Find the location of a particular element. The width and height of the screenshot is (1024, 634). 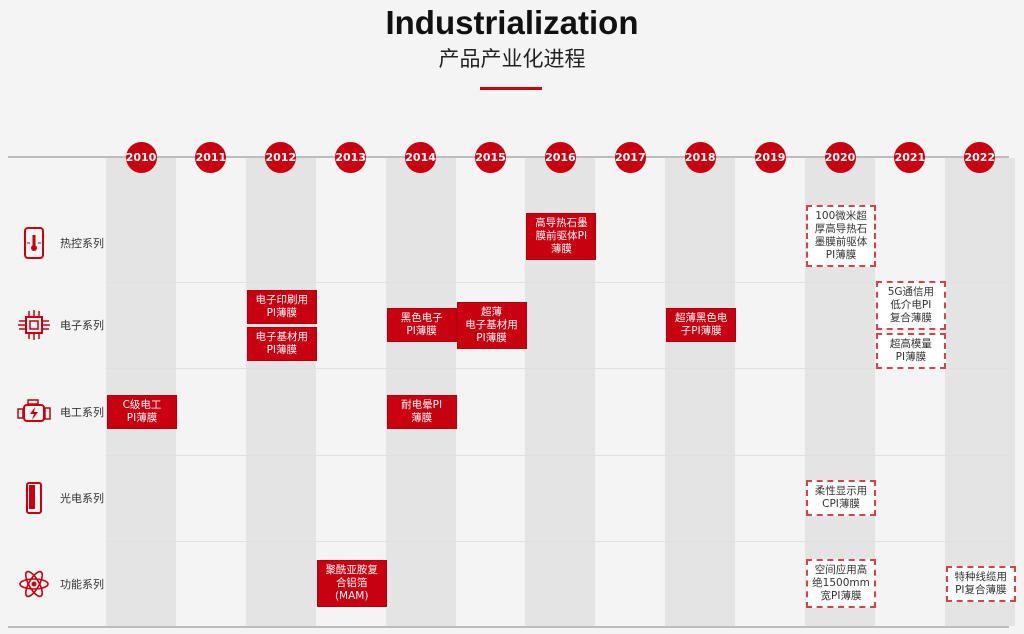

year-marker: 2010 is located at coordinates (141, 157).